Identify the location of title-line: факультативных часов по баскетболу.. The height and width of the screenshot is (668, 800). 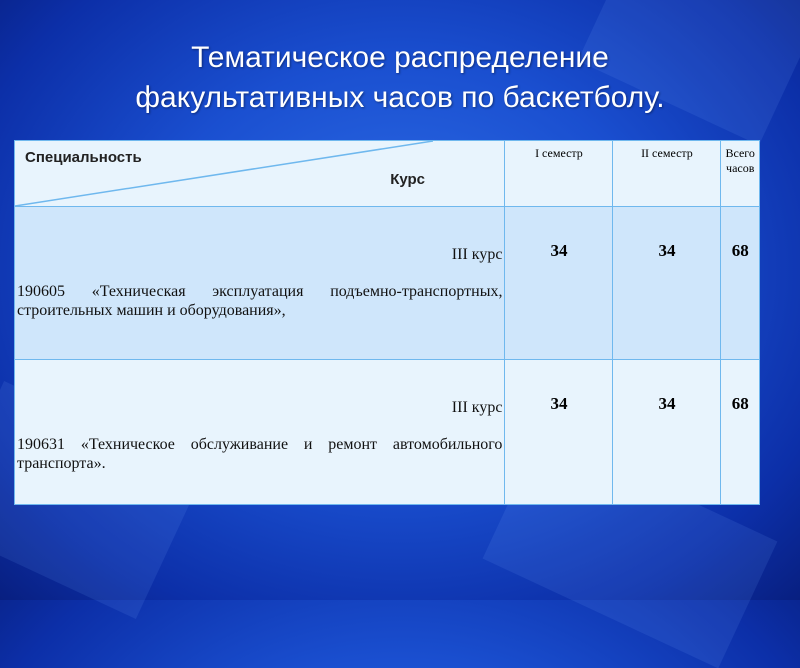
(400, 97).